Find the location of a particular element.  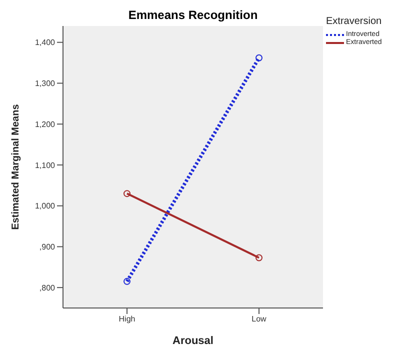

y-tick-label: ,900 is located at coordinates (47, 247).